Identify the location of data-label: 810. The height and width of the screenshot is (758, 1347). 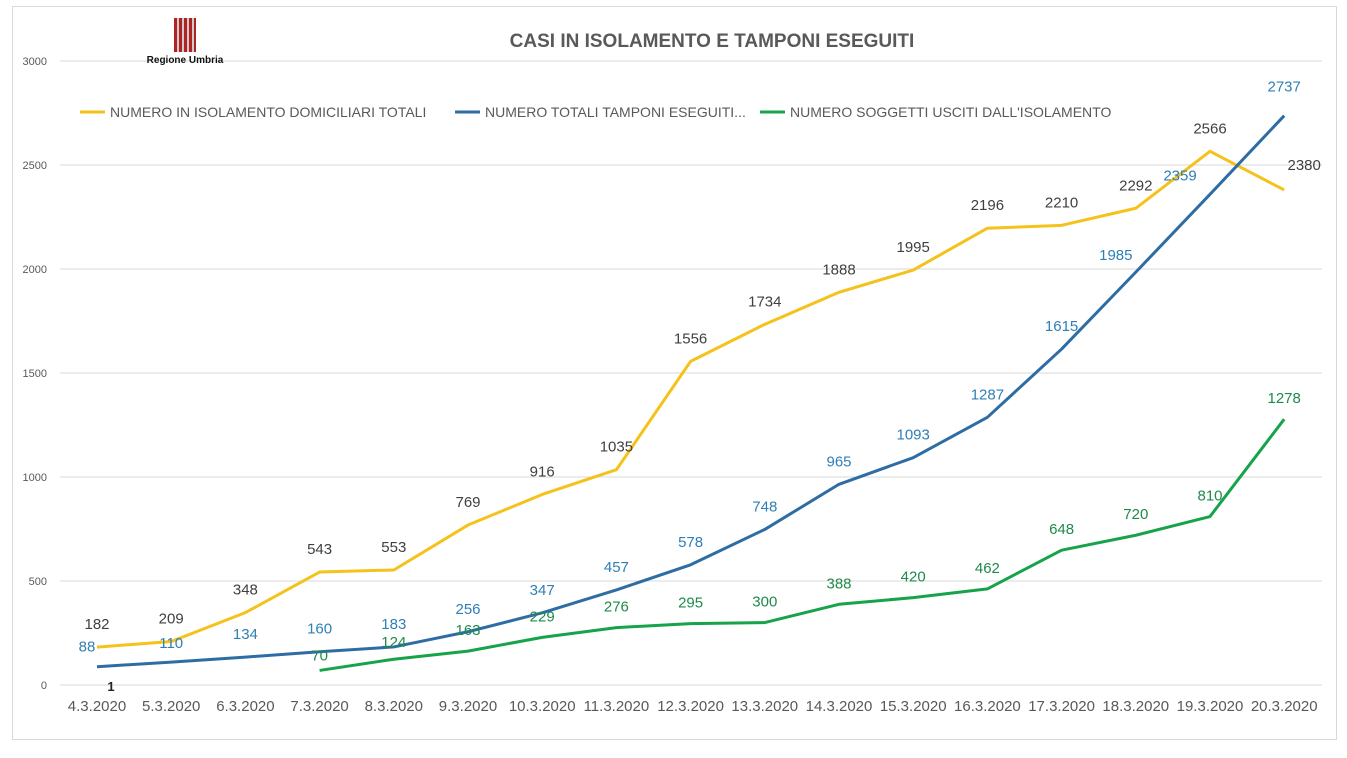
(1209, 496).